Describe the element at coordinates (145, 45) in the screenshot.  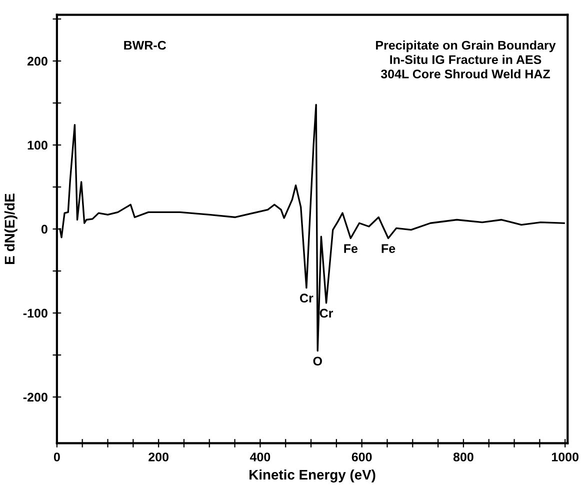
I see `annotation: BWR-C` at that location.